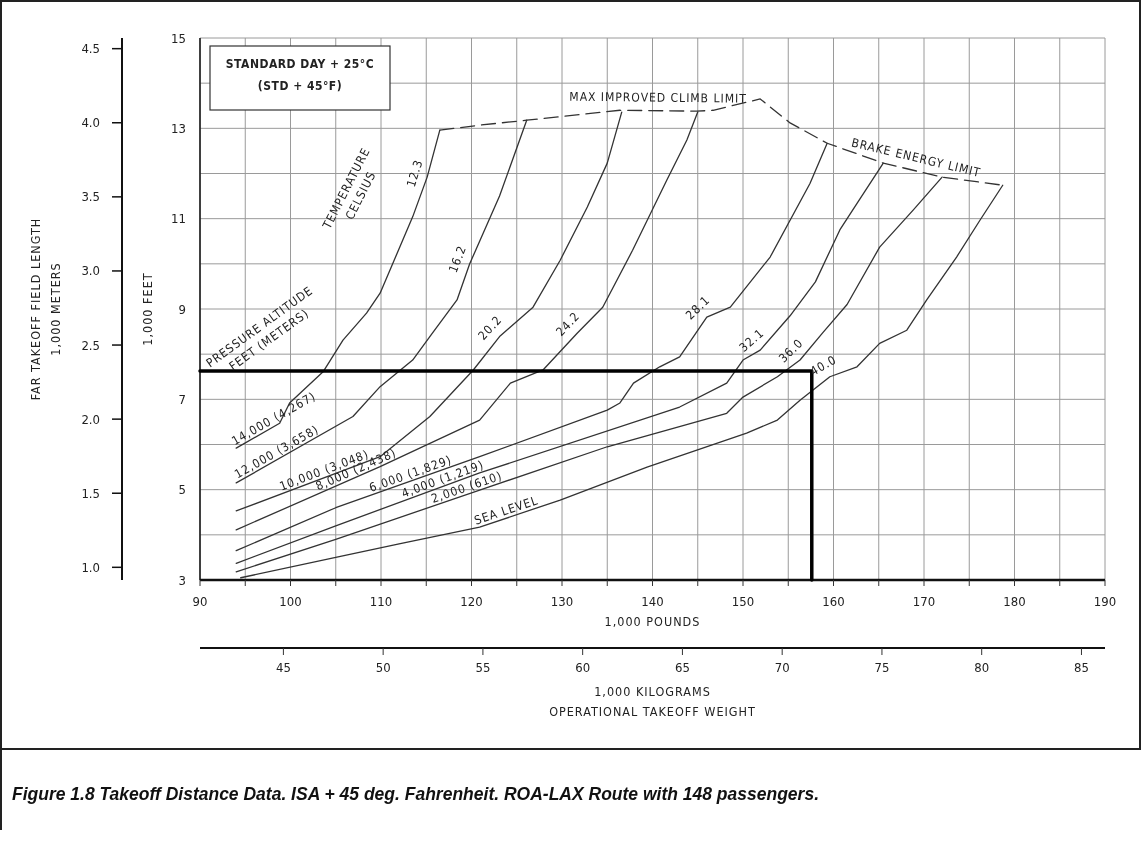  What do you see at coordinates (178, 128) in the screenshot?
I see `y-tick-label: 13` at bounding box center [178, 128].